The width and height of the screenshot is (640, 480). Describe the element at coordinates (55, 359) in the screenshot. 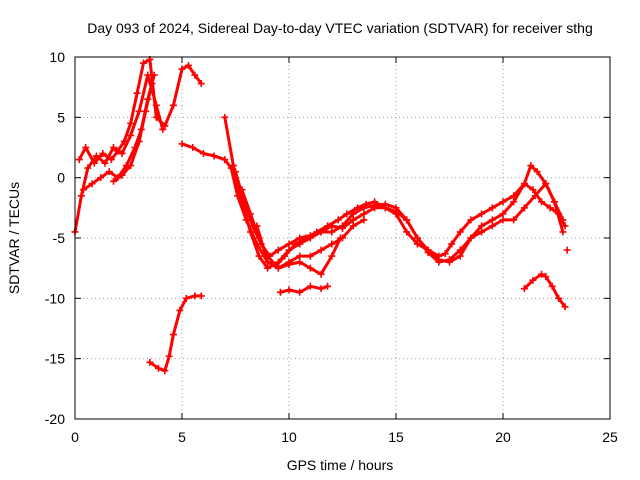

I see `y-tick-label: -15` at that location.